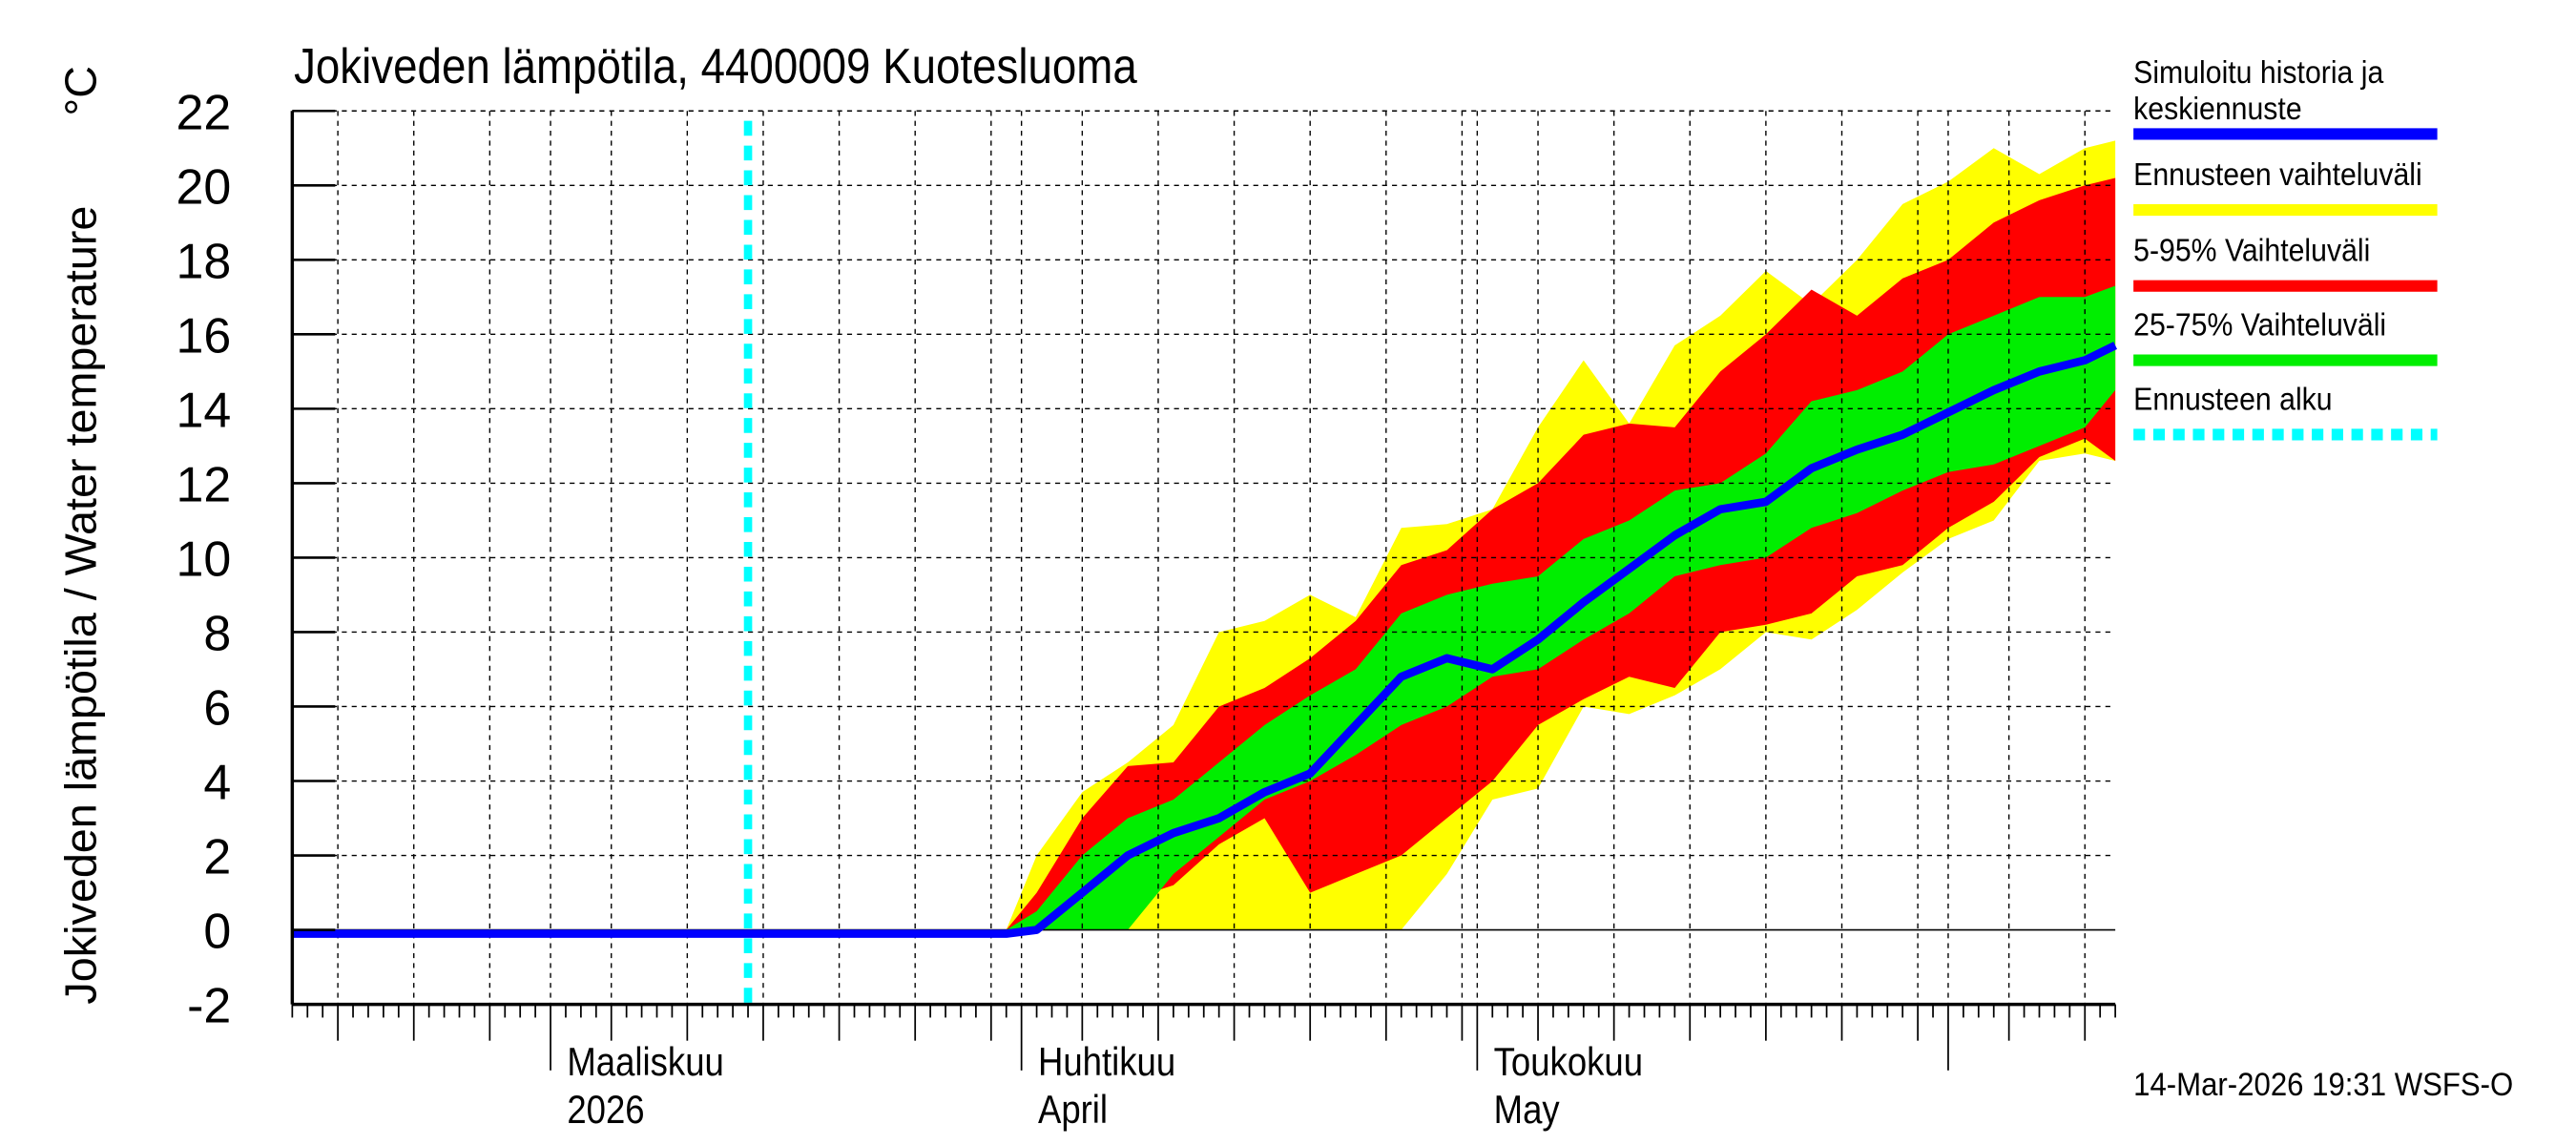 The height and width of the screenshot is (1145, 2576). Describe the element at coordinates (715, 66) in the screenshot. I see `chart-title: Jokiveden lämpötila, 4400009 Kuotesluoma` at that location.